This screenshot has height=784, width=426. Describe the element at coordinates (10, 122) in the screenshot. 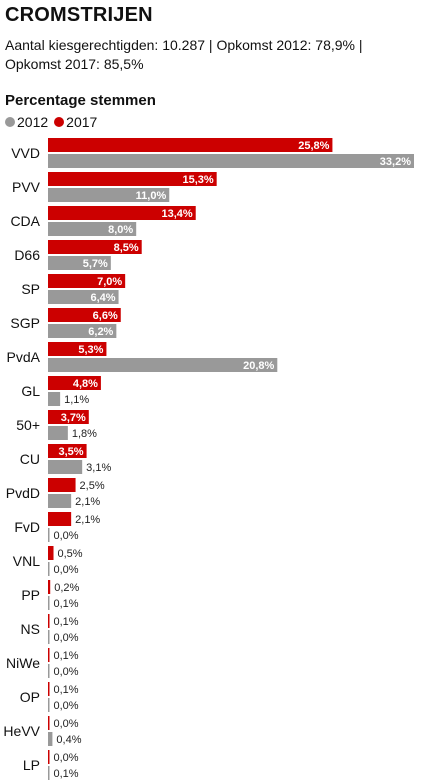

I see `legend-swatch-2012` at that location.